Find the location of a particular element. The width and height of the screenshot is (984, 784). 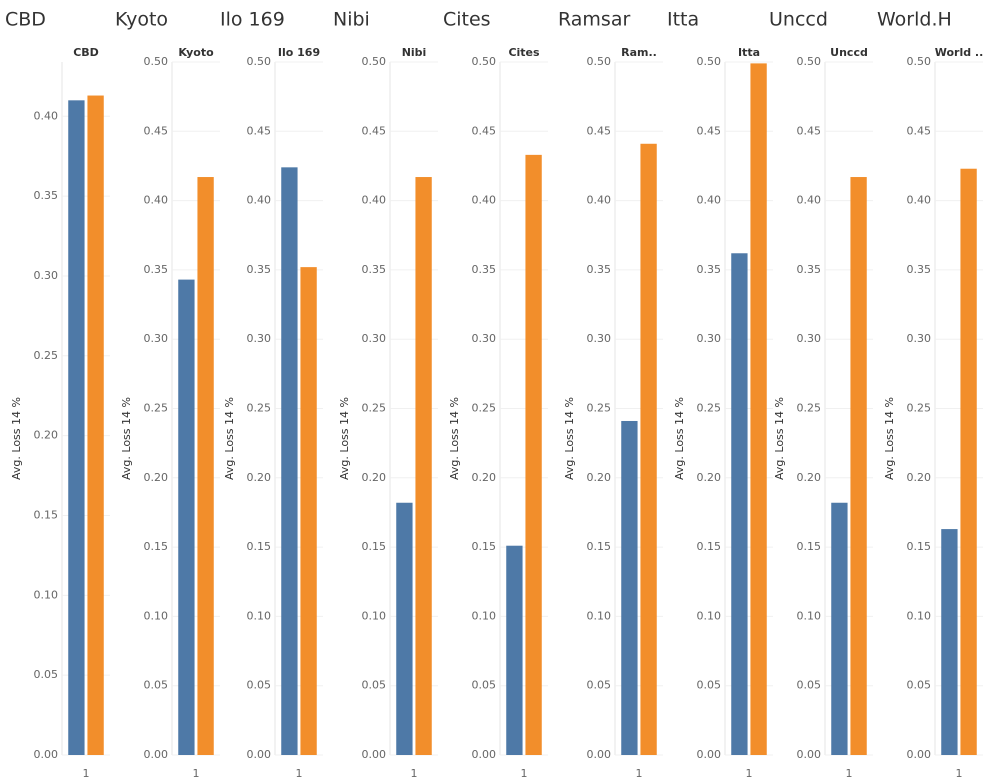

chart-title: Unccd is located at coordinates (798, 20).